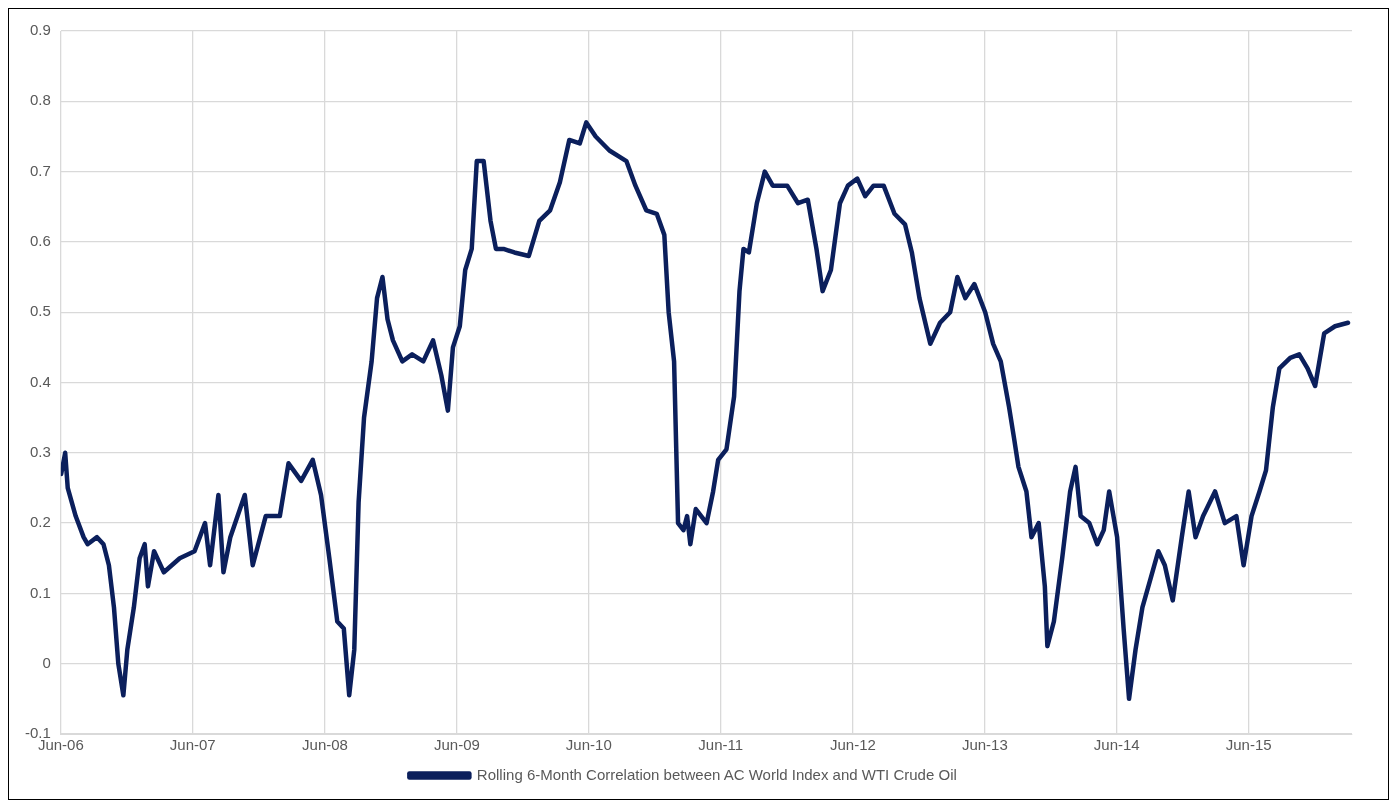  Describe the element at coordinates (456, 745) in the screenshot. I see `x-tick-label: Jun-09` at that location.